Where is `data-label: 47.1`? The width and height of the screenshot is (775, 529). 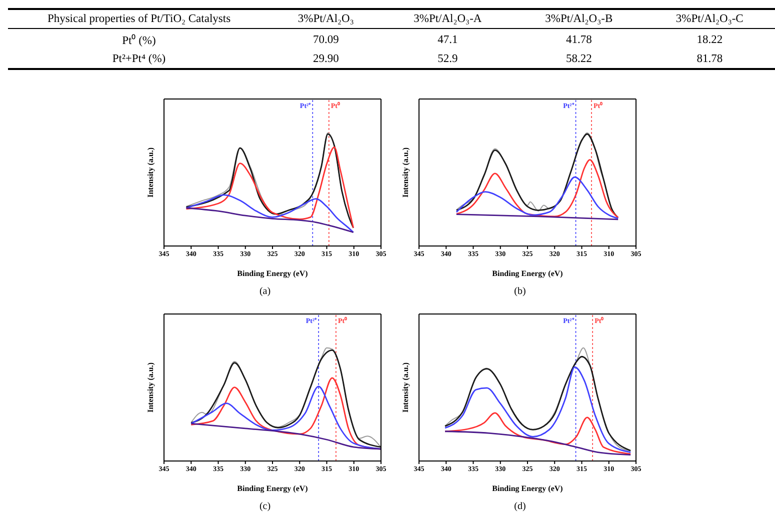 data-label: 47.1 is located at coordinates (447, 40).